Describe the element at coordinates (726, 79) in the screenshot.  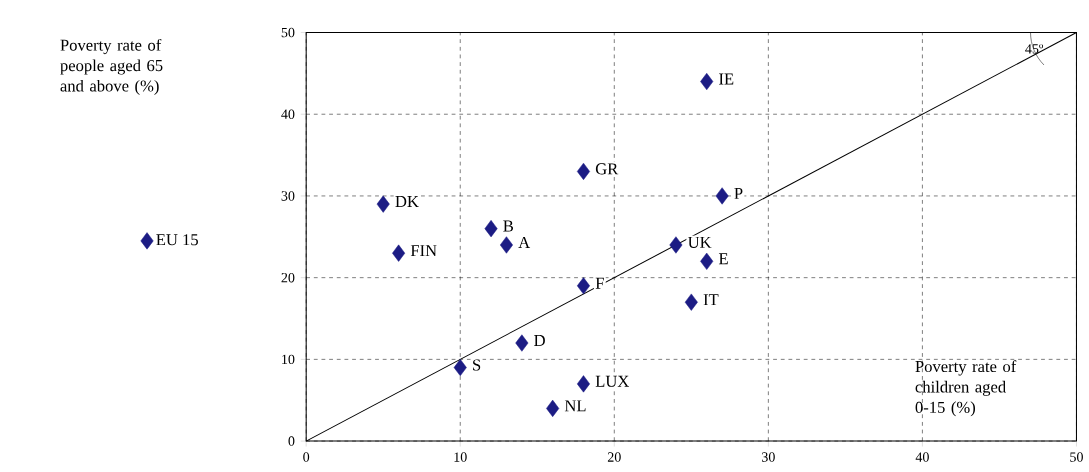
I see `annotation: IE` at that location.